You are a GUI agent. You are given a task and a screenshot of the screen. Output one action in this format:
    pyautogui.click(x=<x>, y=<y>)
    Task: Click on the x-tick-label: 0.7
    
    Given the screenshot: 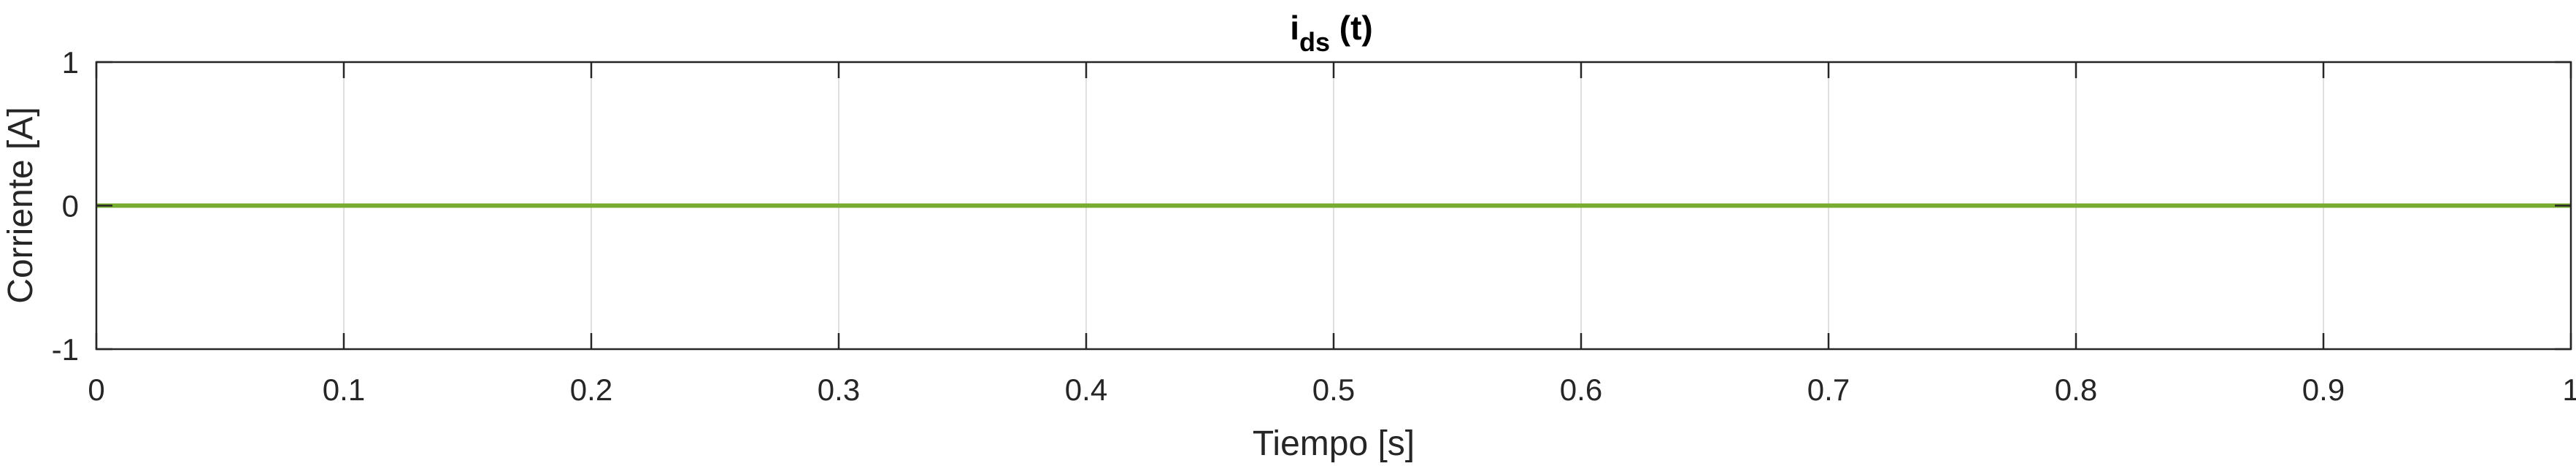 What is the action you would take?
    pyautogui.click(x=1828, y=390)
    